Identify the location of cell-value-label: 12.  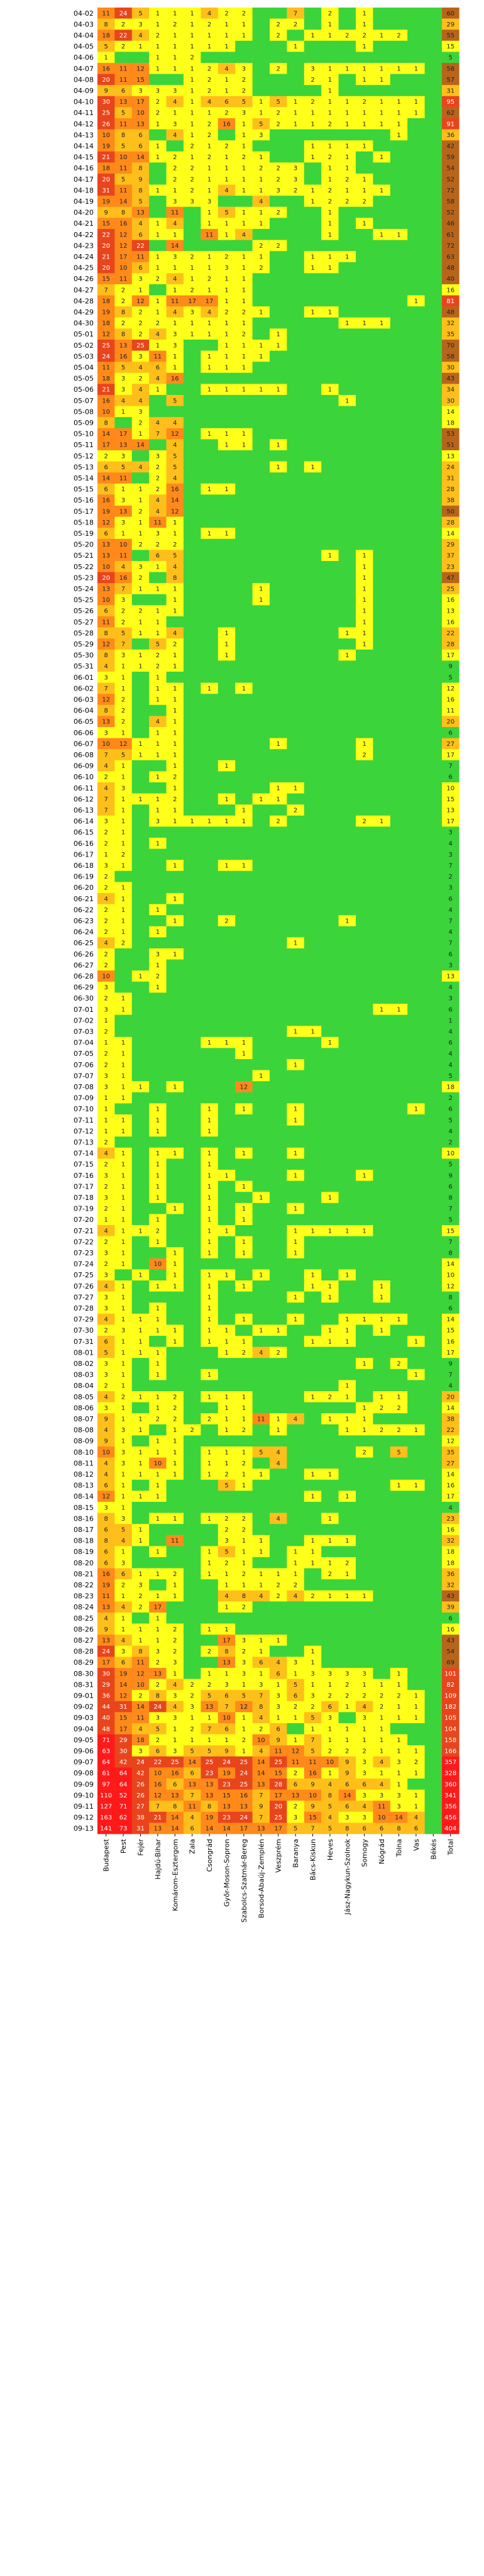
(106, 1497).